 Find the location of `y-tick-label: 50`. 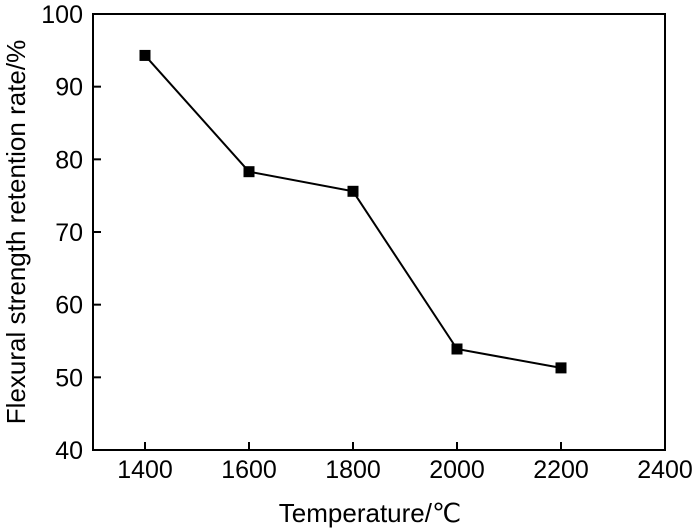

y-tick-label: 50 is located at coordinates (69, 378).